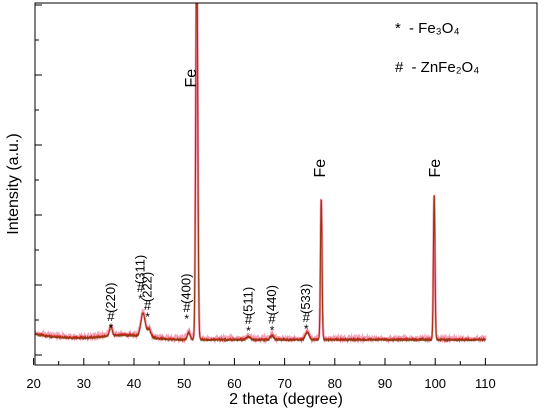  I want to click on peak-miller-index: (533), so click(305, 299).